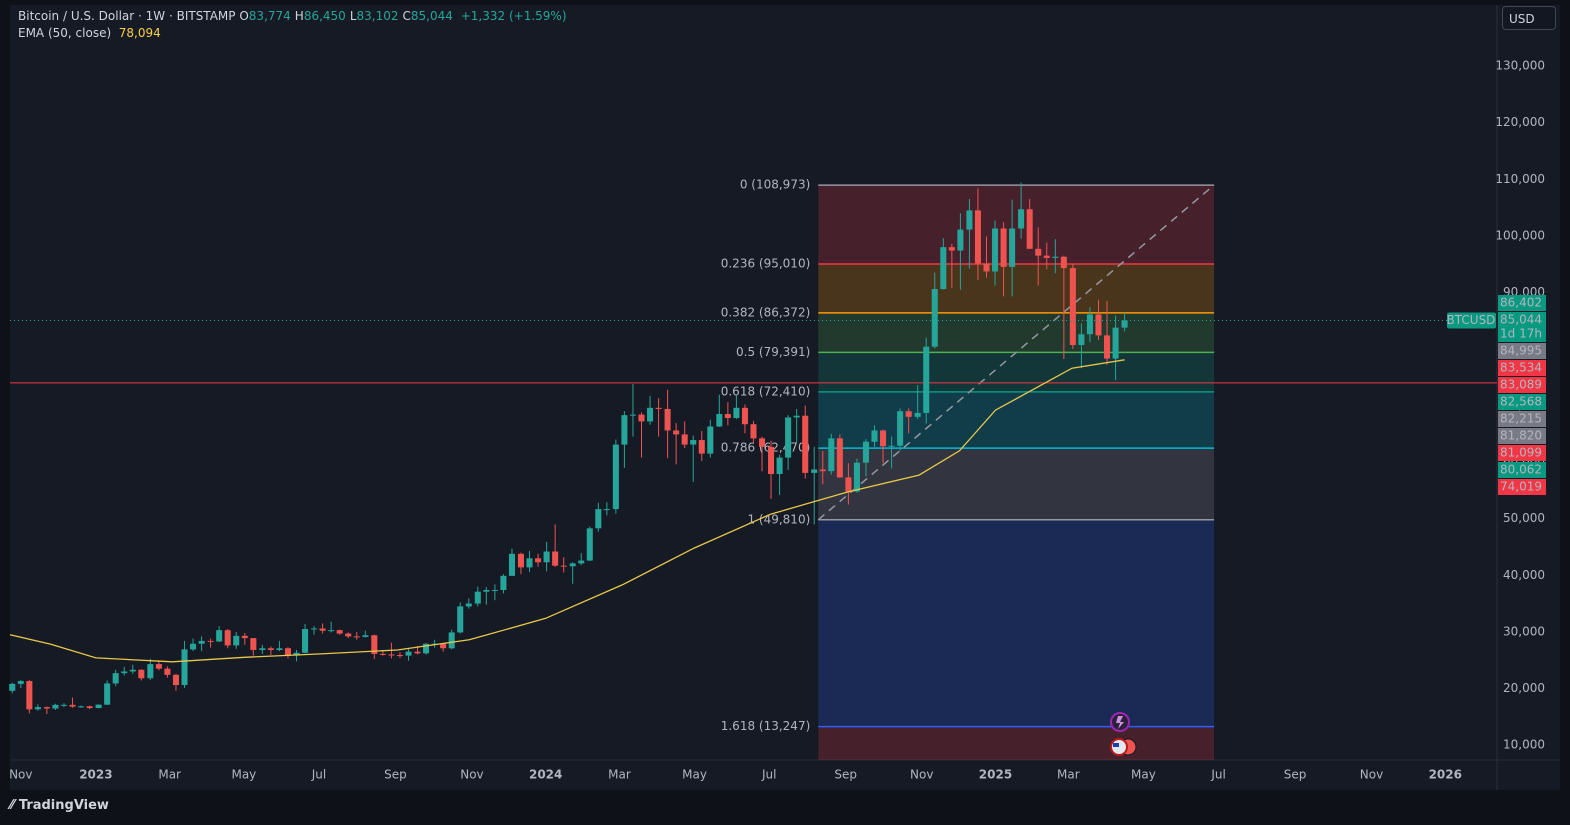  Describe the element at coordinates (1520, 179) in the screenshot. I see `y-tick-label: 110,000` at that location.